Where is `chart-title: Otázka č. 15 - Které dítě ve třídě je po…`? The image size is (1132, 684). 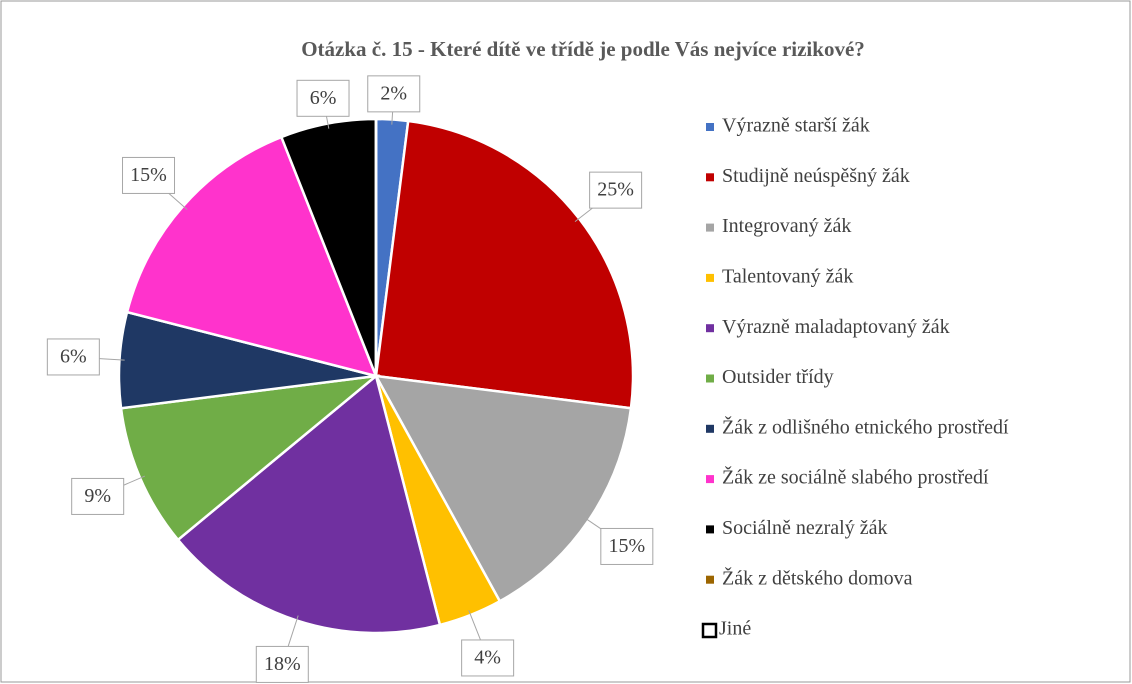 chart-title: Otázka č. 15 - Které dítě ve třídě je po… is located at coordinates (583, 49).